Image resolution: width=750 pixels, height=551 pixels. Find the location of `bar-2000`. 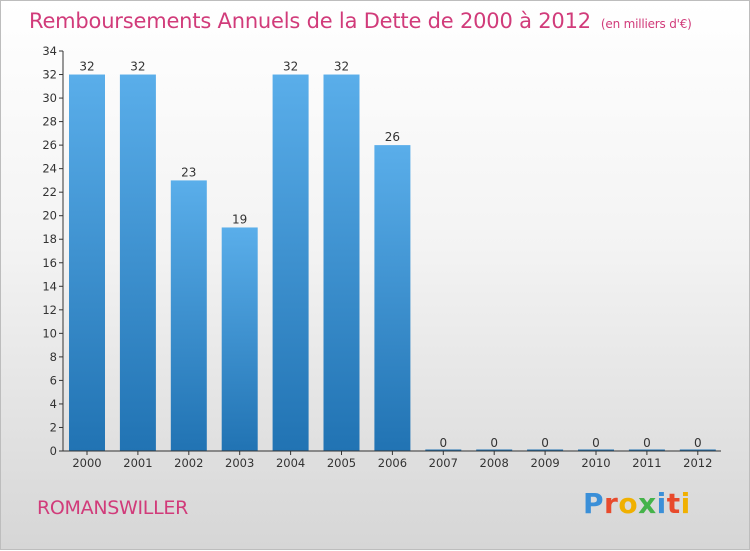

bar-2000 is located at coordinates (87, 262).